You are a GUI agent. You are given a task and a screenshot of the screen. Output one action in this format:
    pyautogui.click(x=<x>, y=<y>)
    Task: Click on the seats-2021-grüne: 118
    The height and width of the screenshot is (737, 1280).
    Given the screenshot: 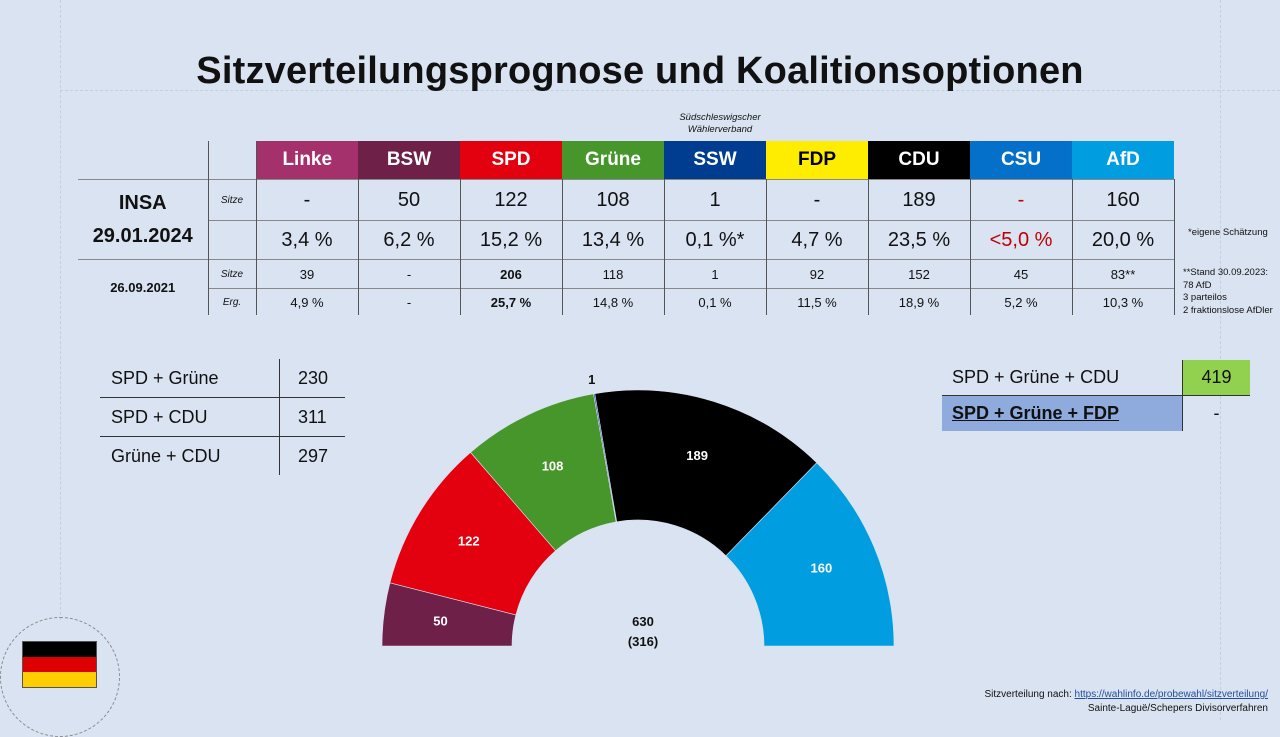 What is the action you would take?
    pyautogui.click(x=613, y=274)
    